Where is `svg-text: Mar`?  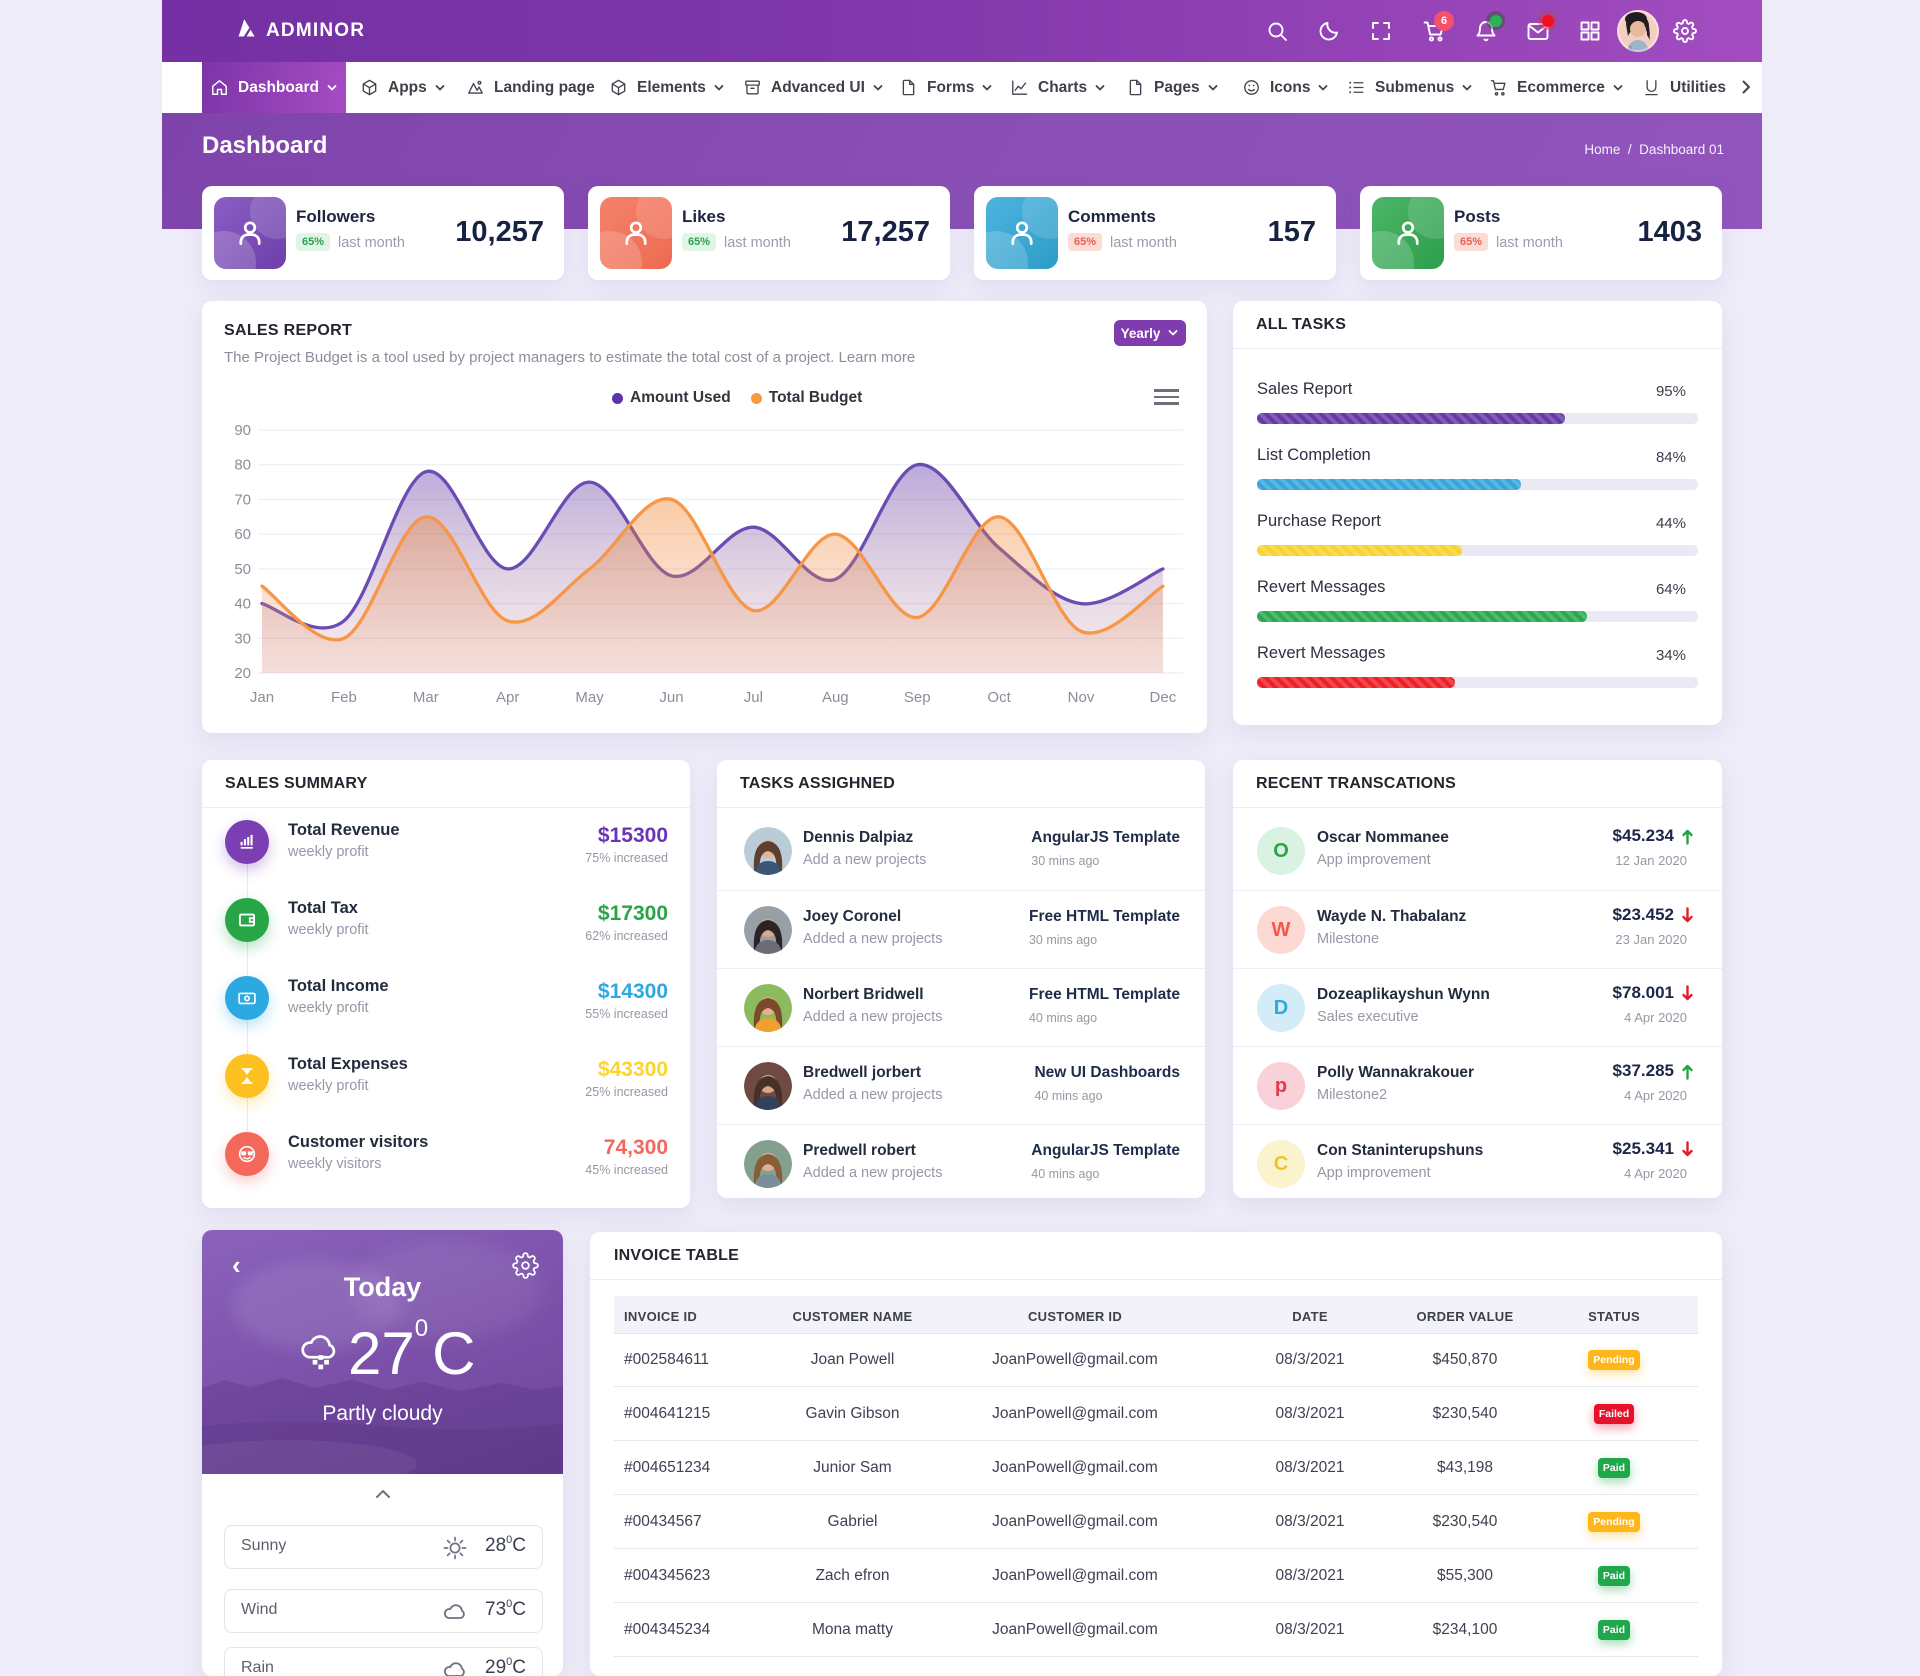
svg-text: Mar is located at coordinates (426, 697).